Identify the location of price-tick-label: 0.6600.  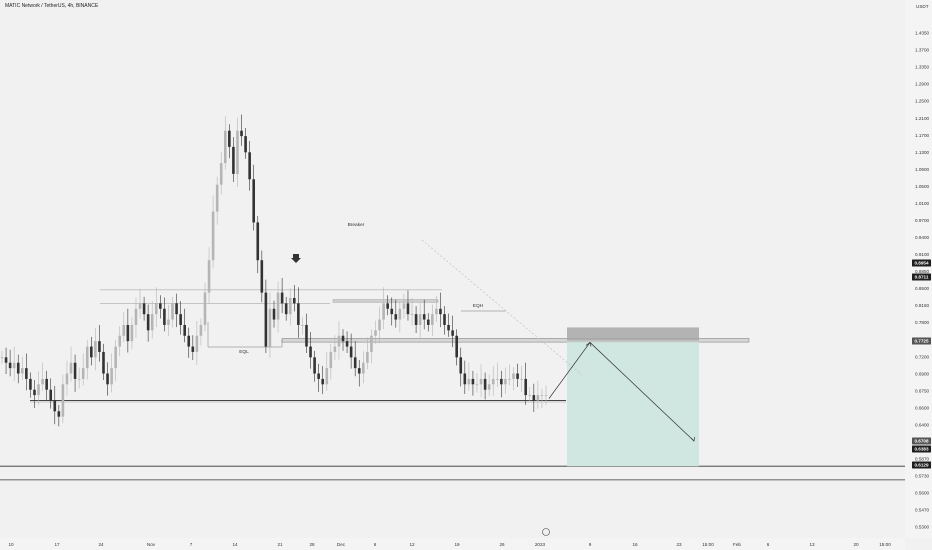
(922, 407).